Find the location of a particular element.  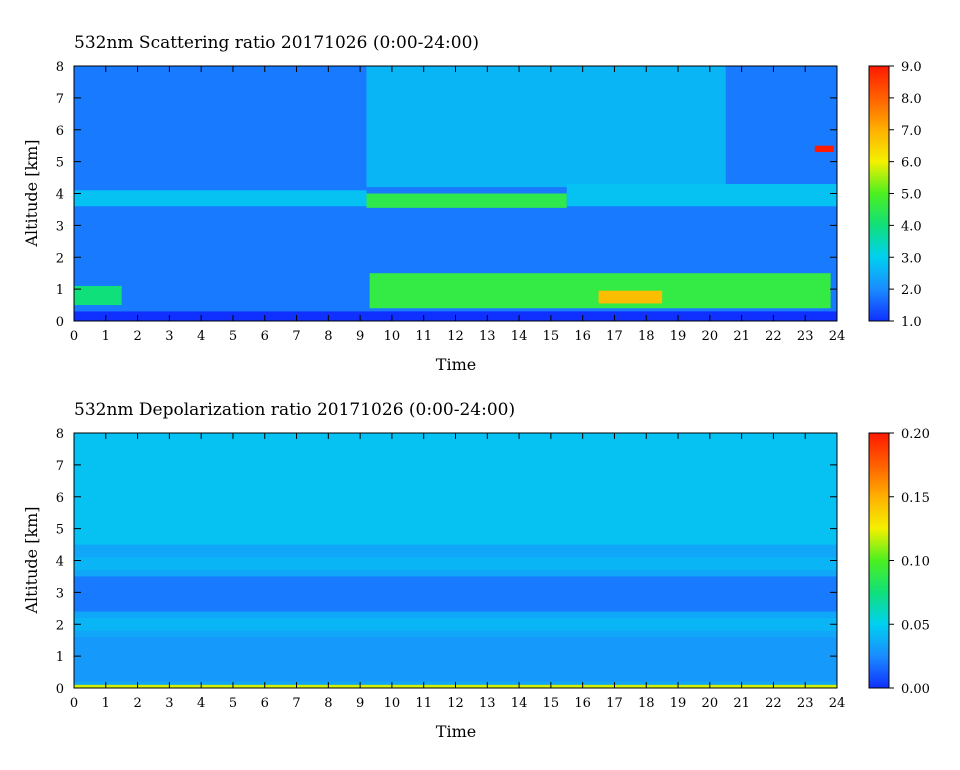

heatmap-cell-boundary-layer is located at coordinates (455, 659).